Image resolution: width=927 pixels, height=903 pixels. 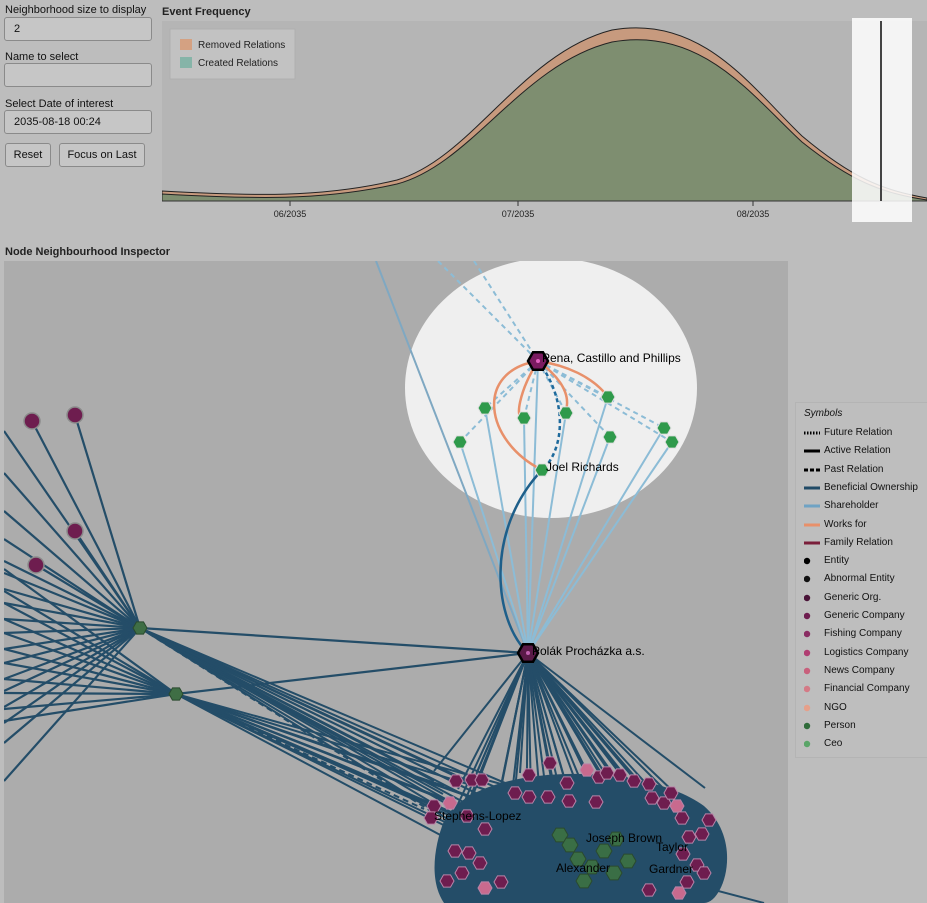 What do you see at coordinates (78, 122) in the screenshot?
I see `date-of-interest-input` at bounding box center [78, 122].